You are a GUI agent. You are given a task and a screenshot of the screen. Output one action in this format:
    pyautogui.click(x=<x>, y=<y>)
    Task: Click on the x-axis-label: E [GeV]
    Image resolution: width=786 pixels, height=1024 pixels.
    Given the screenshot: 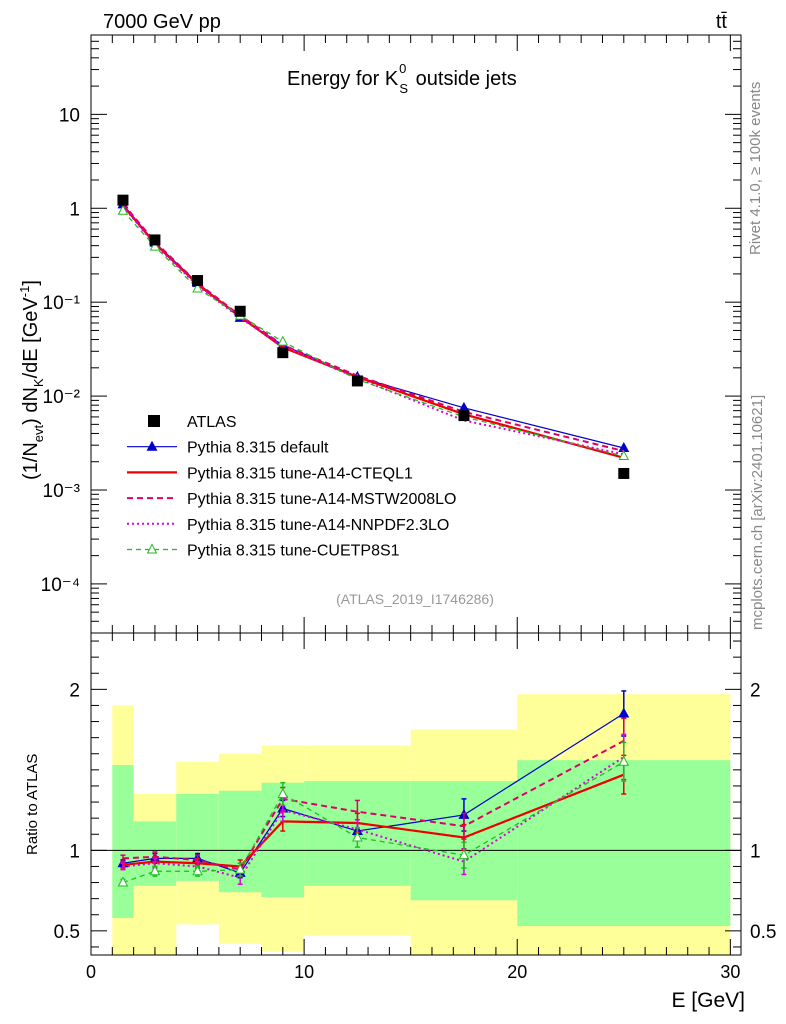 What is the action you would take?
    pyautogui.click(x=708, y=1000)
    